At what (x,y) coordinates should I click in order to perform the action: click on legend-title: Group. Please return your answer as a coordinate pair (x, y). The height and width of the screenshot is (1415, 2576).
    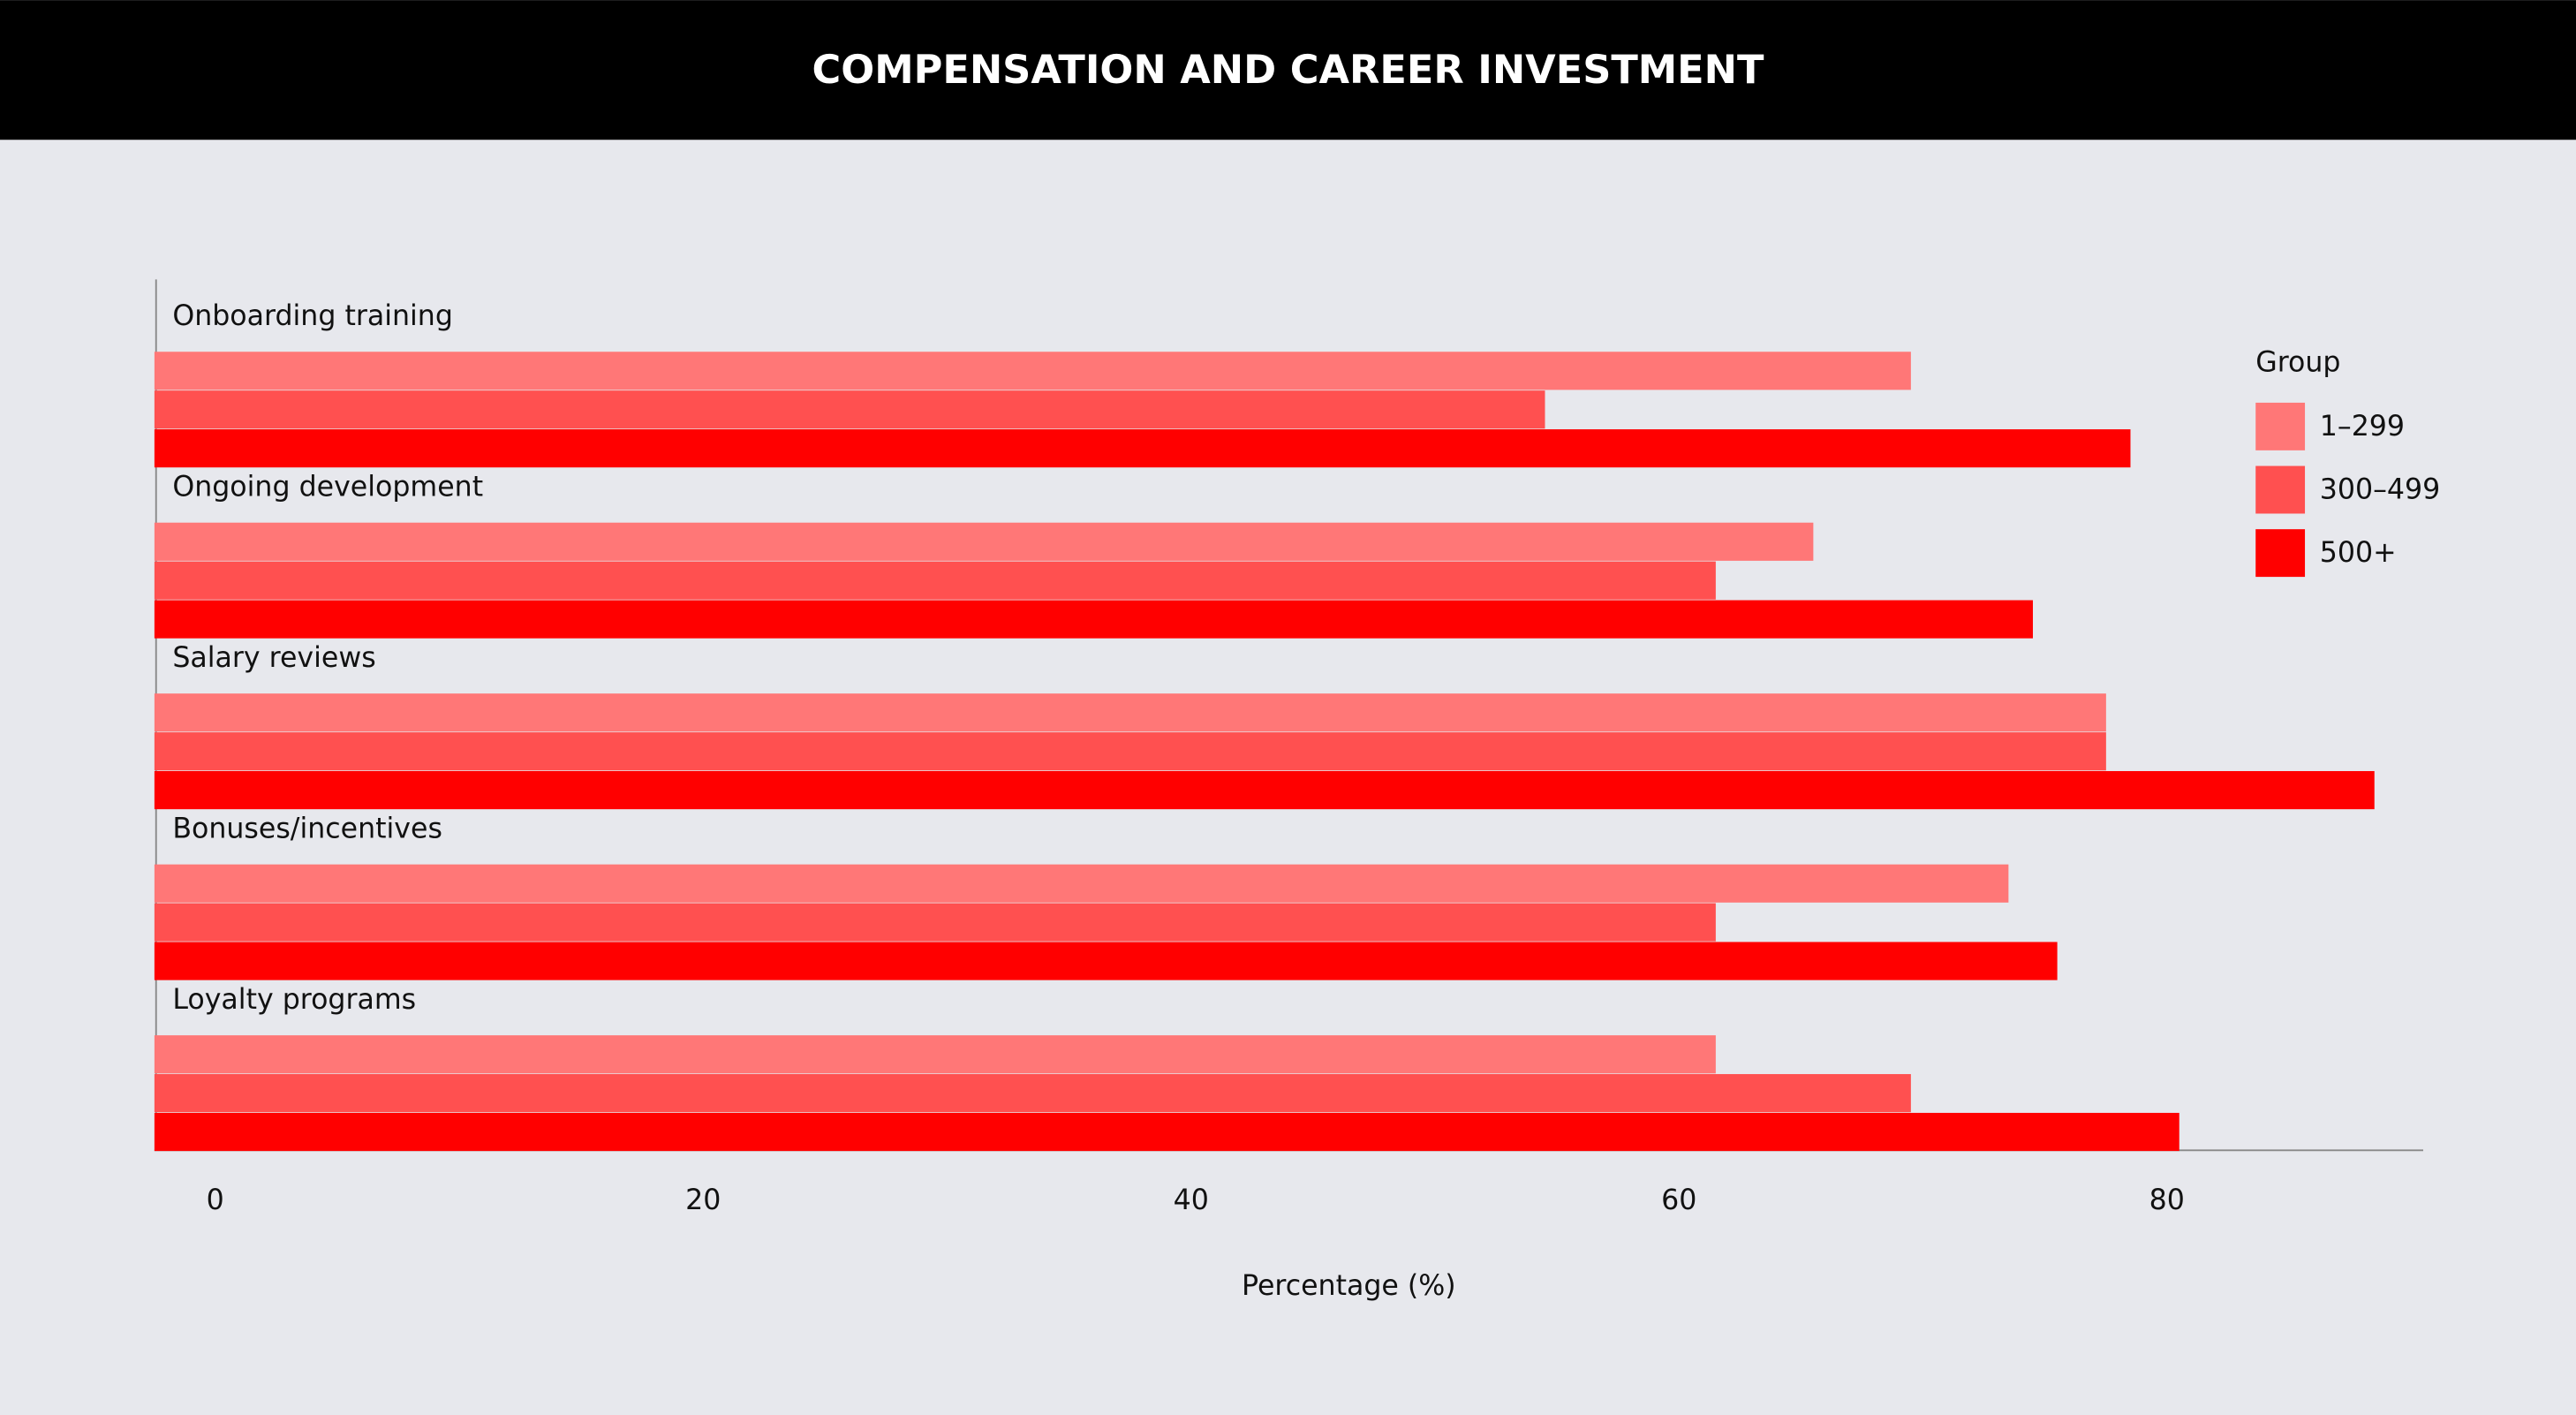
    Looking at the image, I should click on (2297, 362).